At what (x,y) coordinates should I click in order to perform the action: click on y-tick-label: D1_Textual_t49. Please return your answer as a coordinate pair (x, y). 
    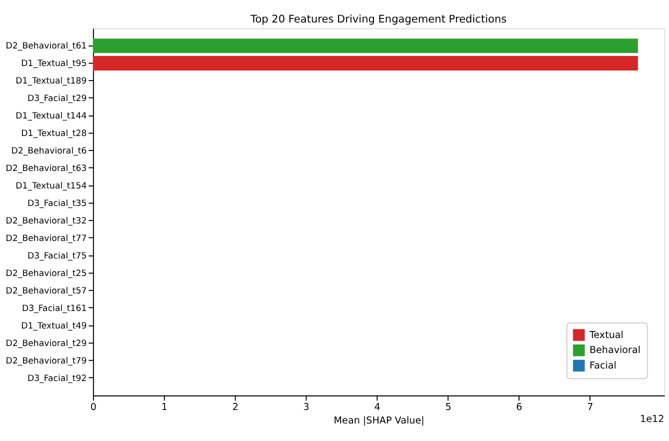
    Looking at the image, I should click on (54, 326).